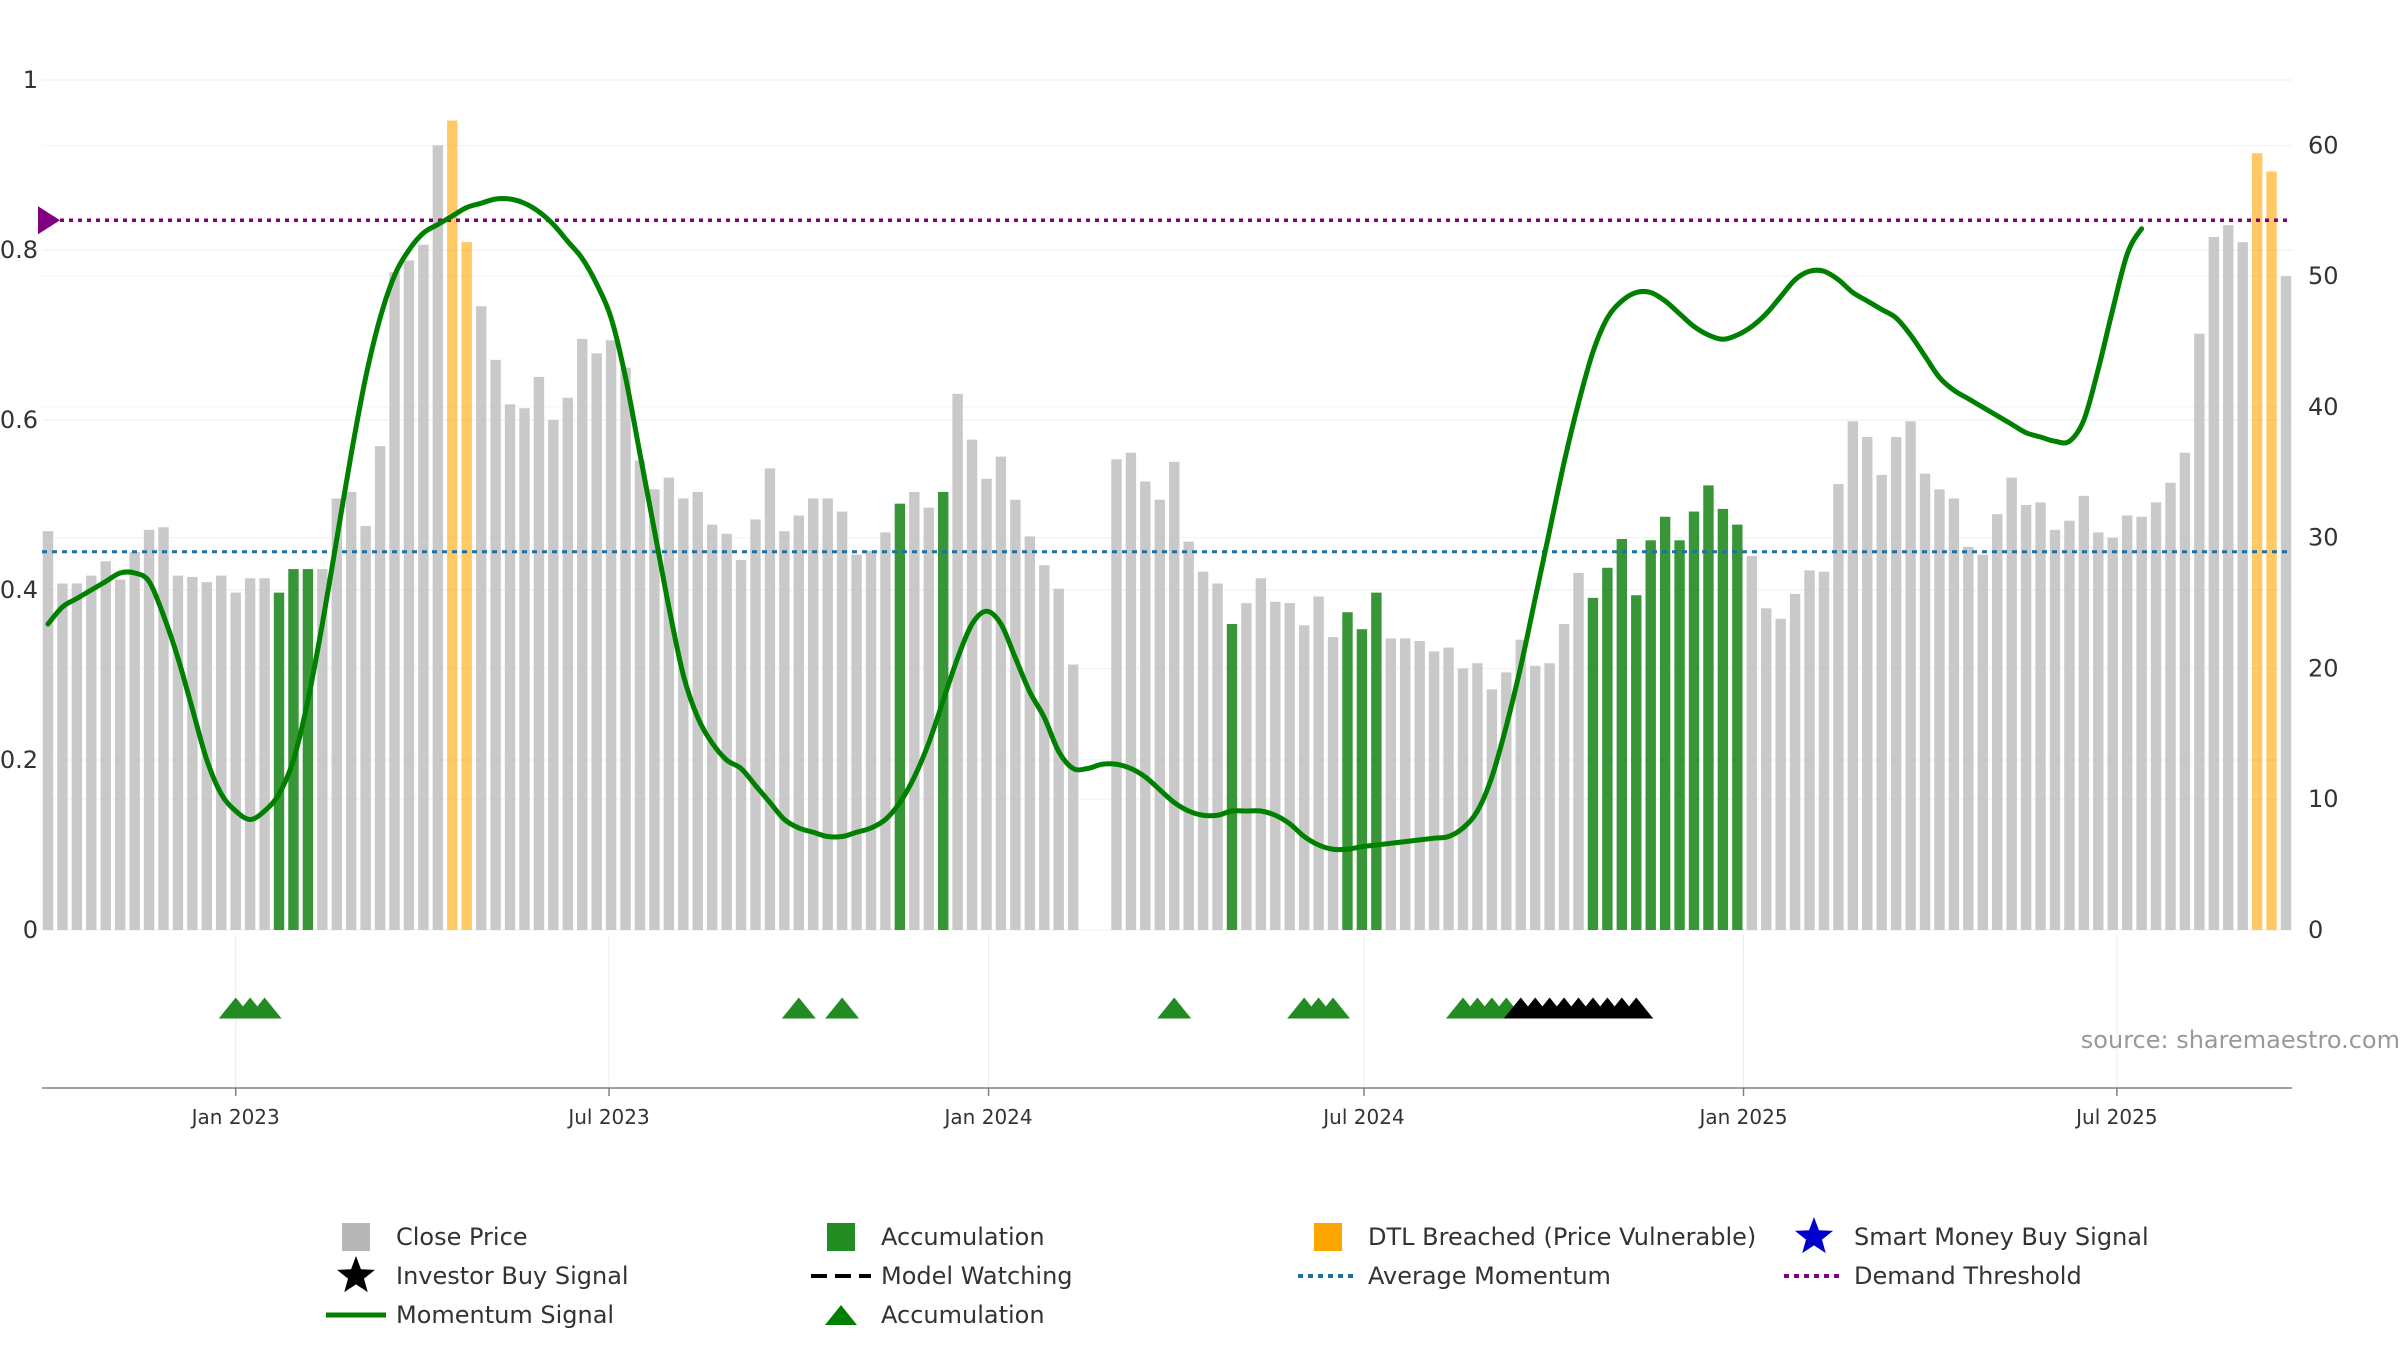  I want to click on x-tick-label: Jan 2023, so click(235, 1117).